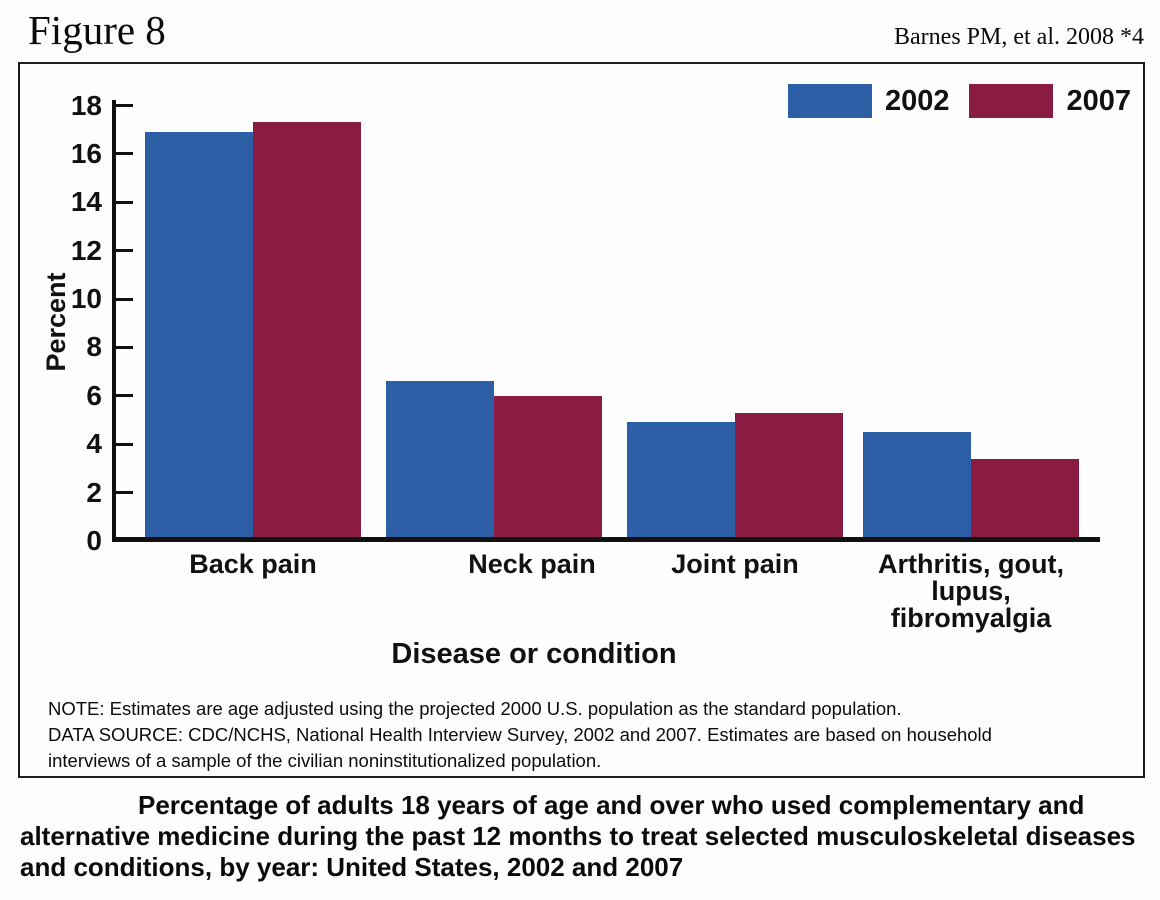 This screenshot has width=1160, height=900. Describe the element at coordinates (97, 30) in the screenshot. I see `figure-label: Figure 8` at that location.